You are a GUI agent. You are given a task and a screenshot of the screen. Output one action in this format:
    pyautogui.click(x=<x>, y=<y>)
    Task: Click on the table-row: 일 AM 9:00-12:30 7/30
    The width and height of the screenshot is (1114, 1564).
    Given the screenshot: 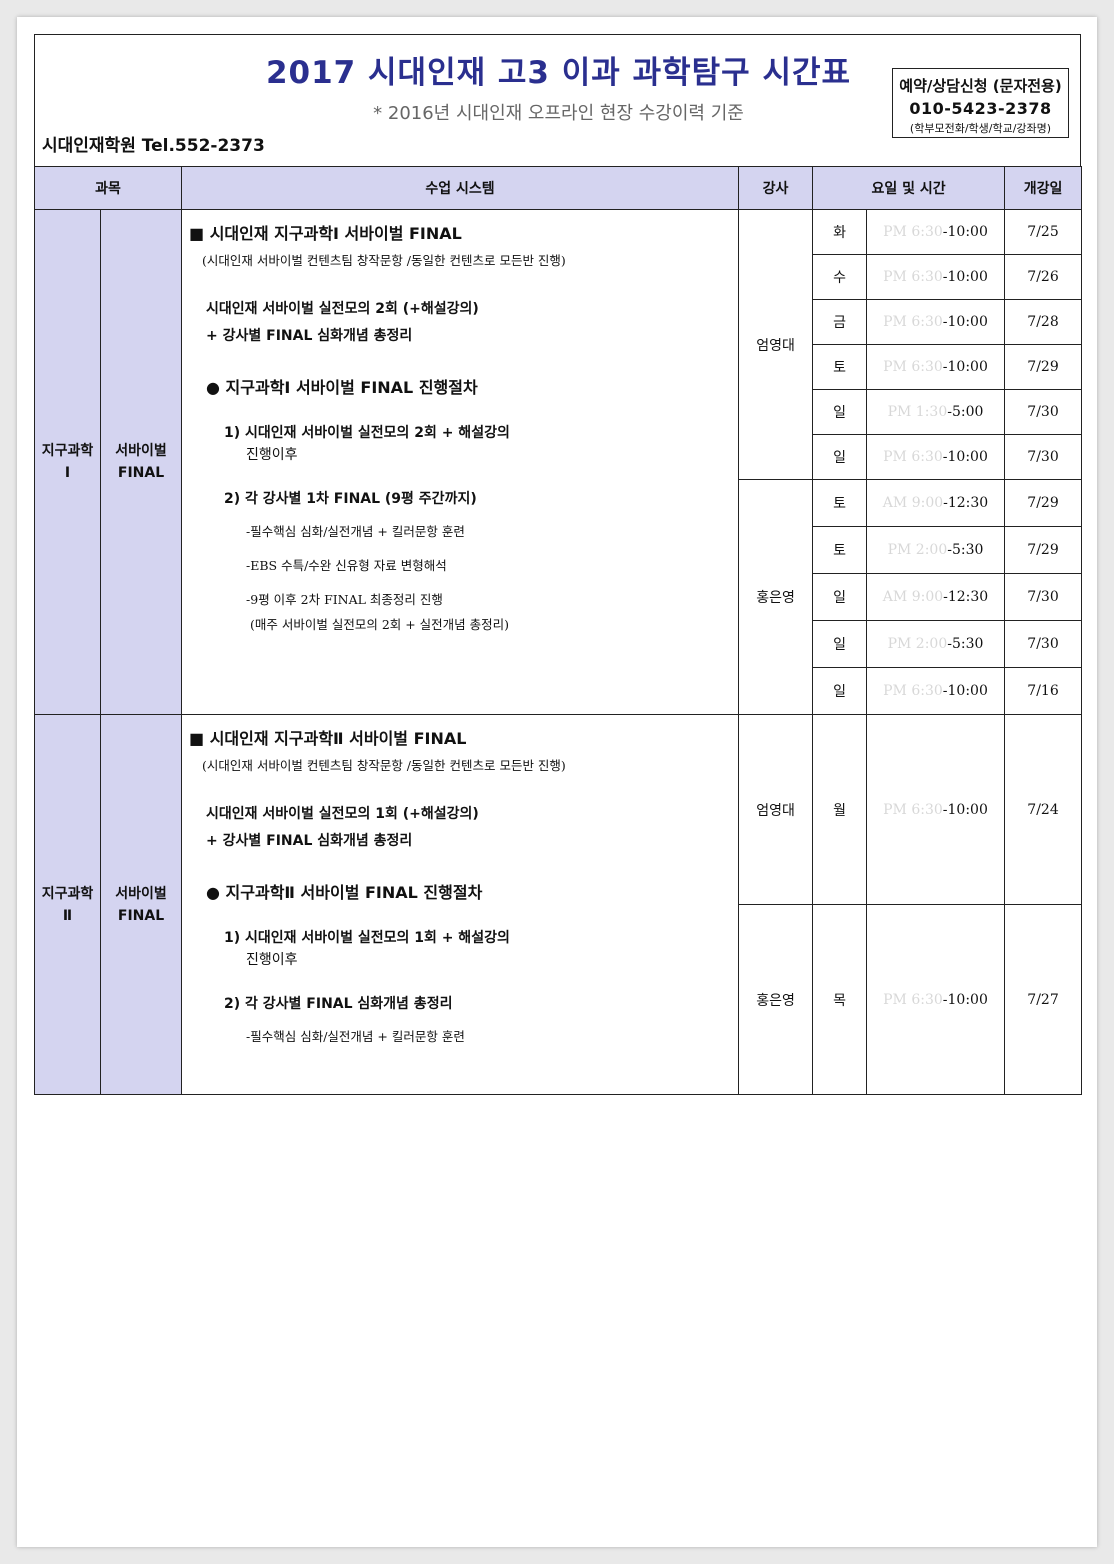 What is the action you would take?
    pyautogui.click(x=559, y=597)
    